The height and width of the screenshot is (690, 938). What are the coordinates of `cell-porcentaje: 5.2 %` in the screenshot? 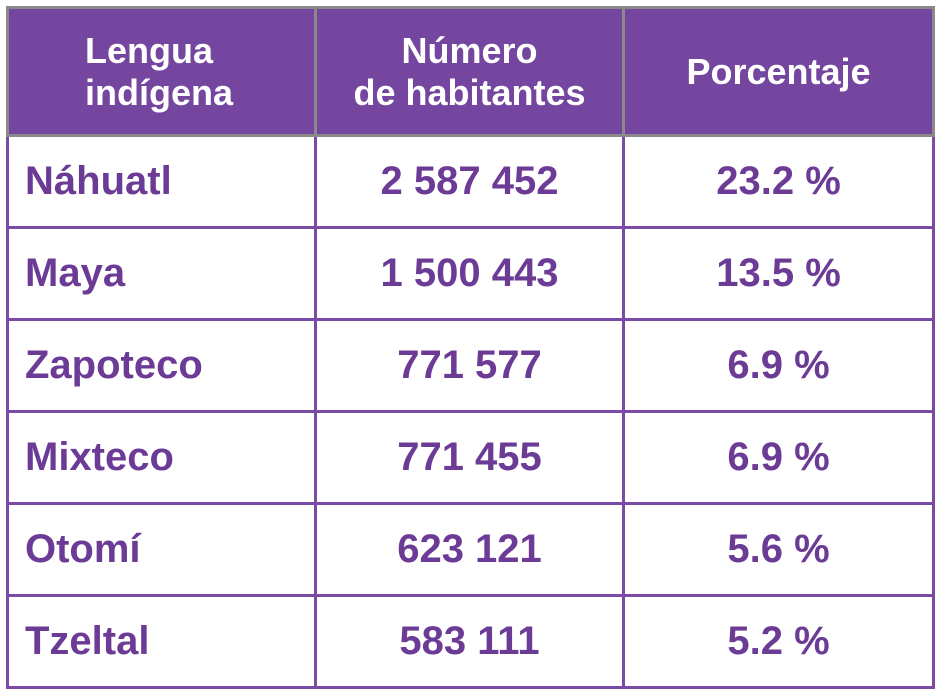 It's located at (778, 641).